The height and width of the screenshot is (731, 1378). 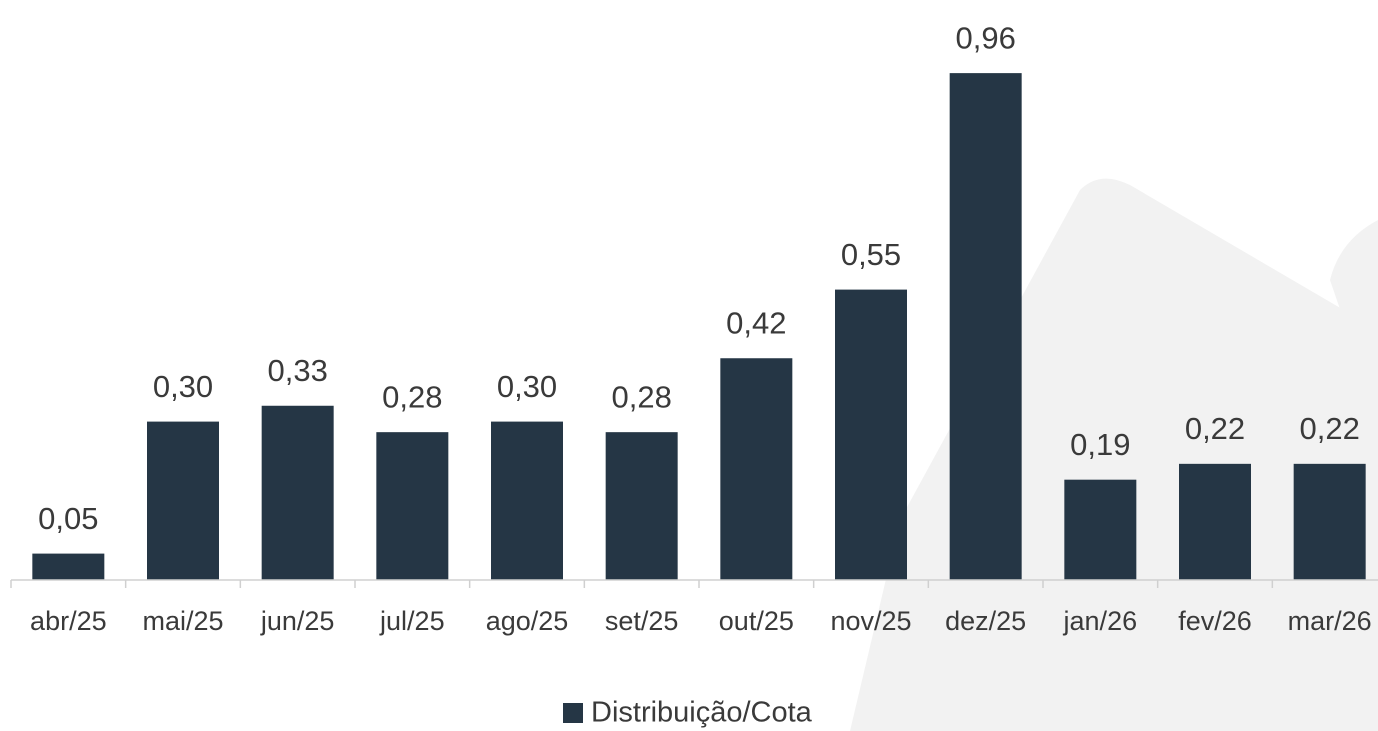 What do you see at coordinates (68, 621) in the screenshot?
I see `x-tick-label: abr/25` at bounding box center [68, 621].